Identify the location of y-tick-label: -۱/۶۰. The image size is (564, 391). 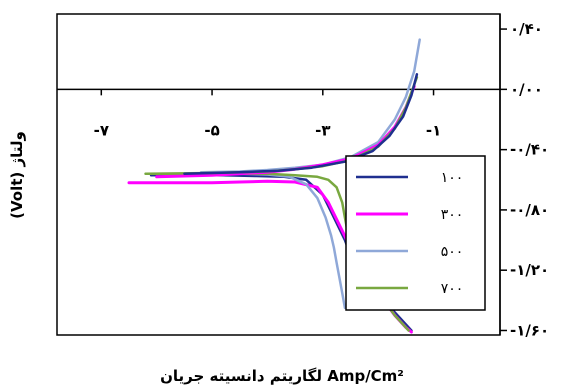
(529, 330).